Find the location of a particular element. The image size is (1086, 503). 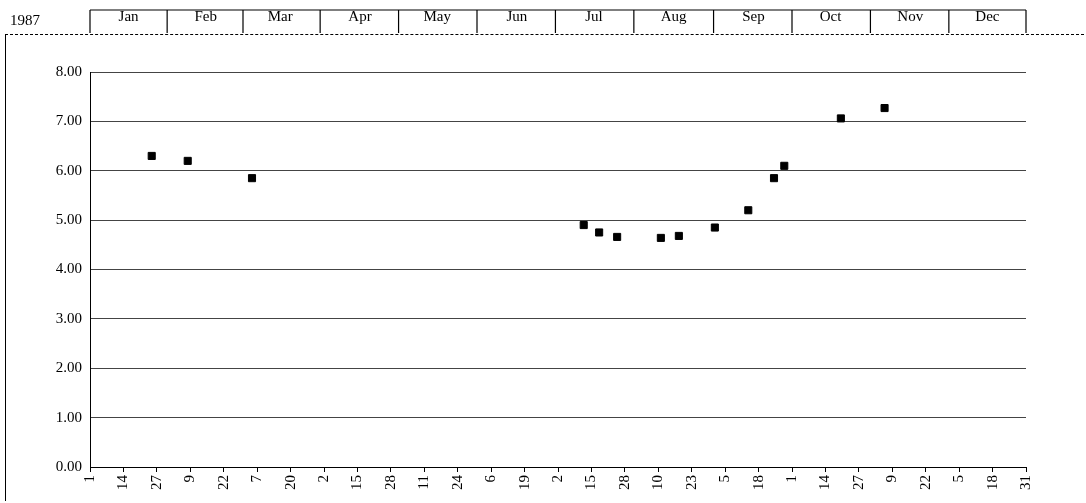

x2-tick-label: Nov is located at coordinates (910, 15).